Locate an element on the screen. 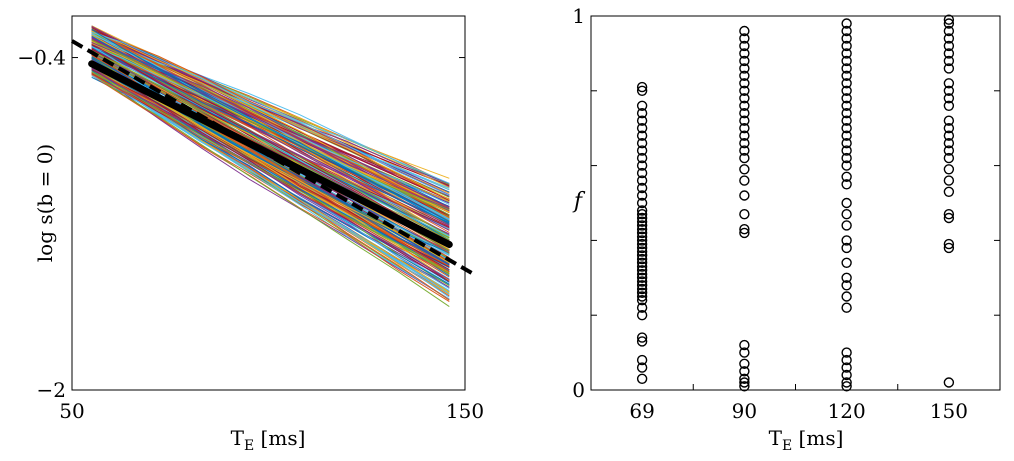 The height and width of the screenshot is (461, 1014). right-xtick-label: 90 is located at coordinates (744, 411).